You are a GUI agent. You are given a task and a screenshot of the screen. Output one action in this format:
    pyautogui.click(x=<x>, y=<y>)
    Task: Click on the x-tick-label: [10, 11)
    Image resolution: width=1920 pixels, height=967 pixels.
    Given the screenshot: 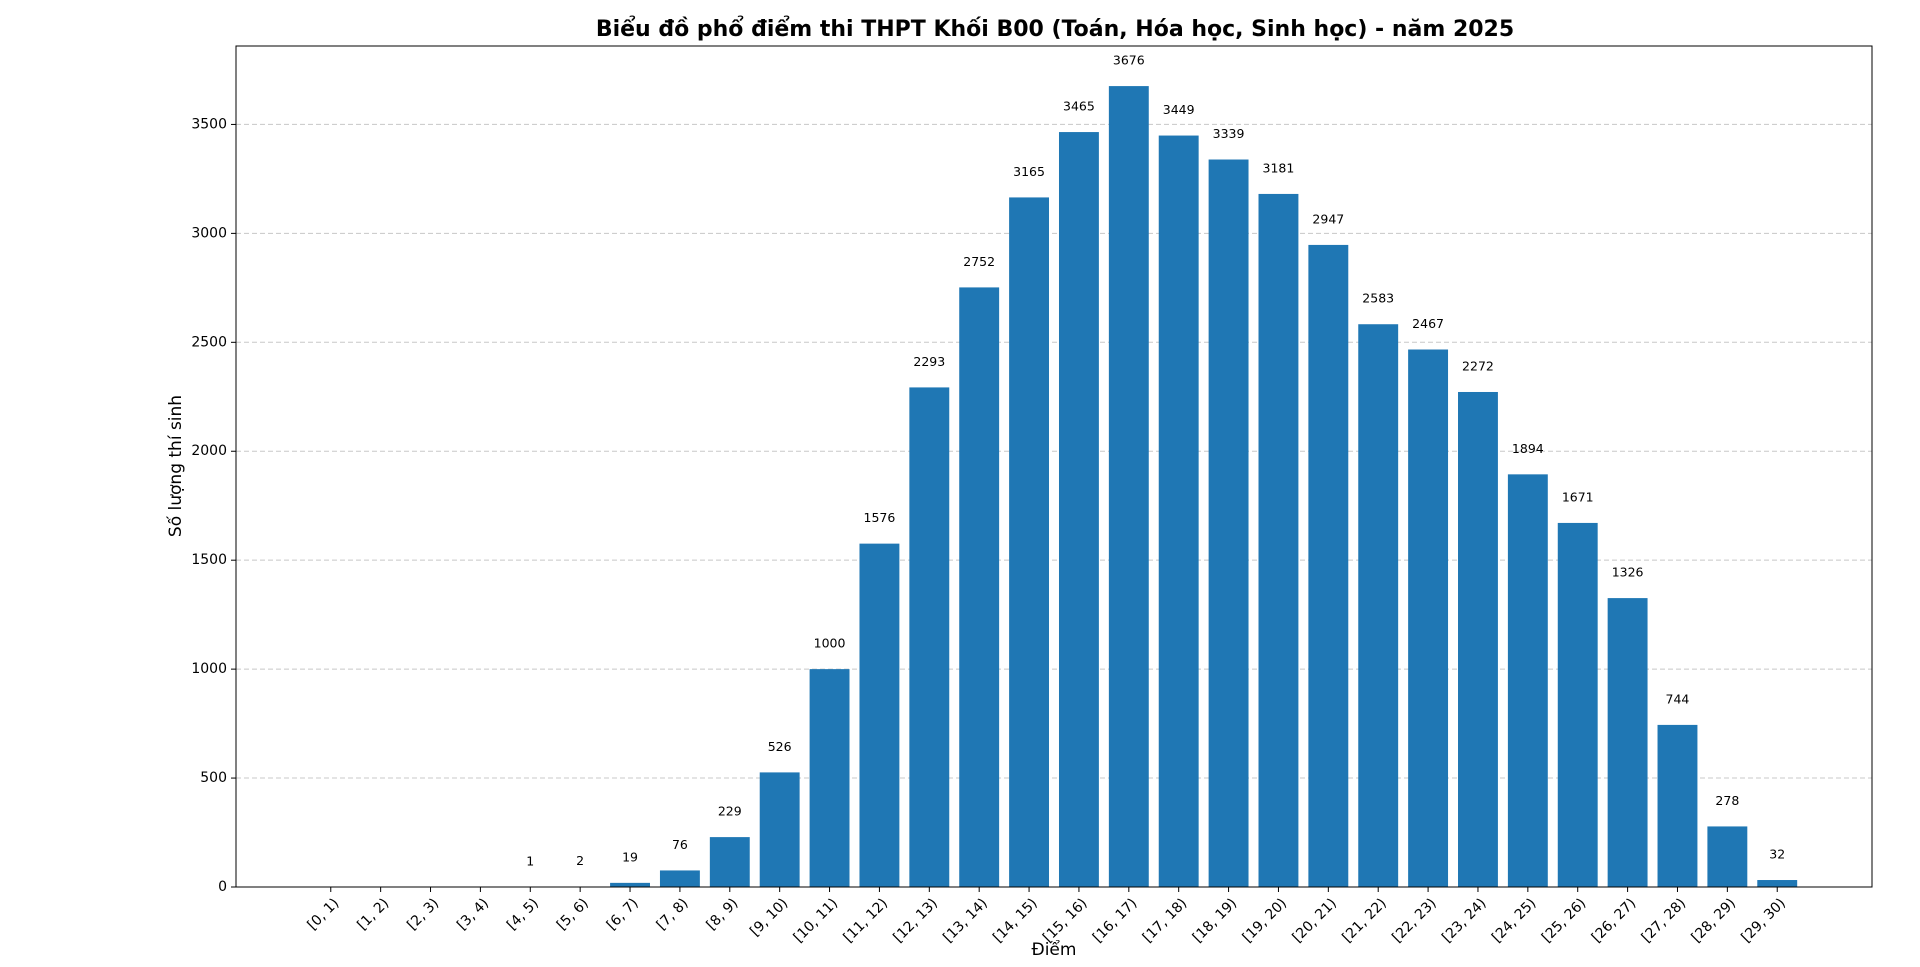 What is the action you would take?
    pyautogui.click(x=816, y=920)
    